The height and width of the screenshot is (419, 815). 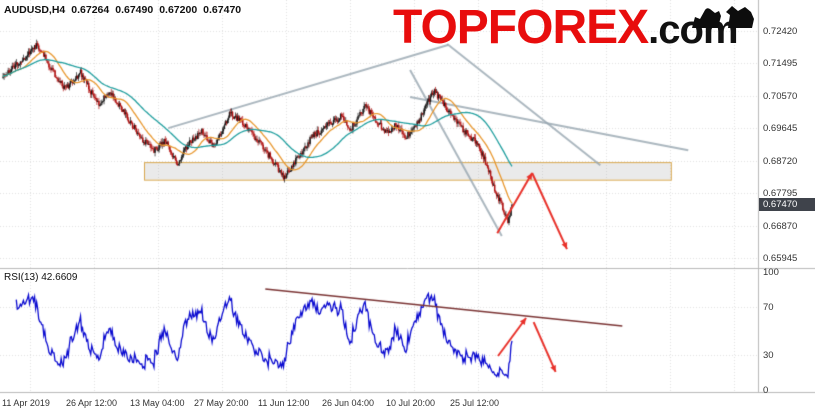 I want to click on symbol-timeframe: AUDUSD,H4, so click(x=35, y=10).